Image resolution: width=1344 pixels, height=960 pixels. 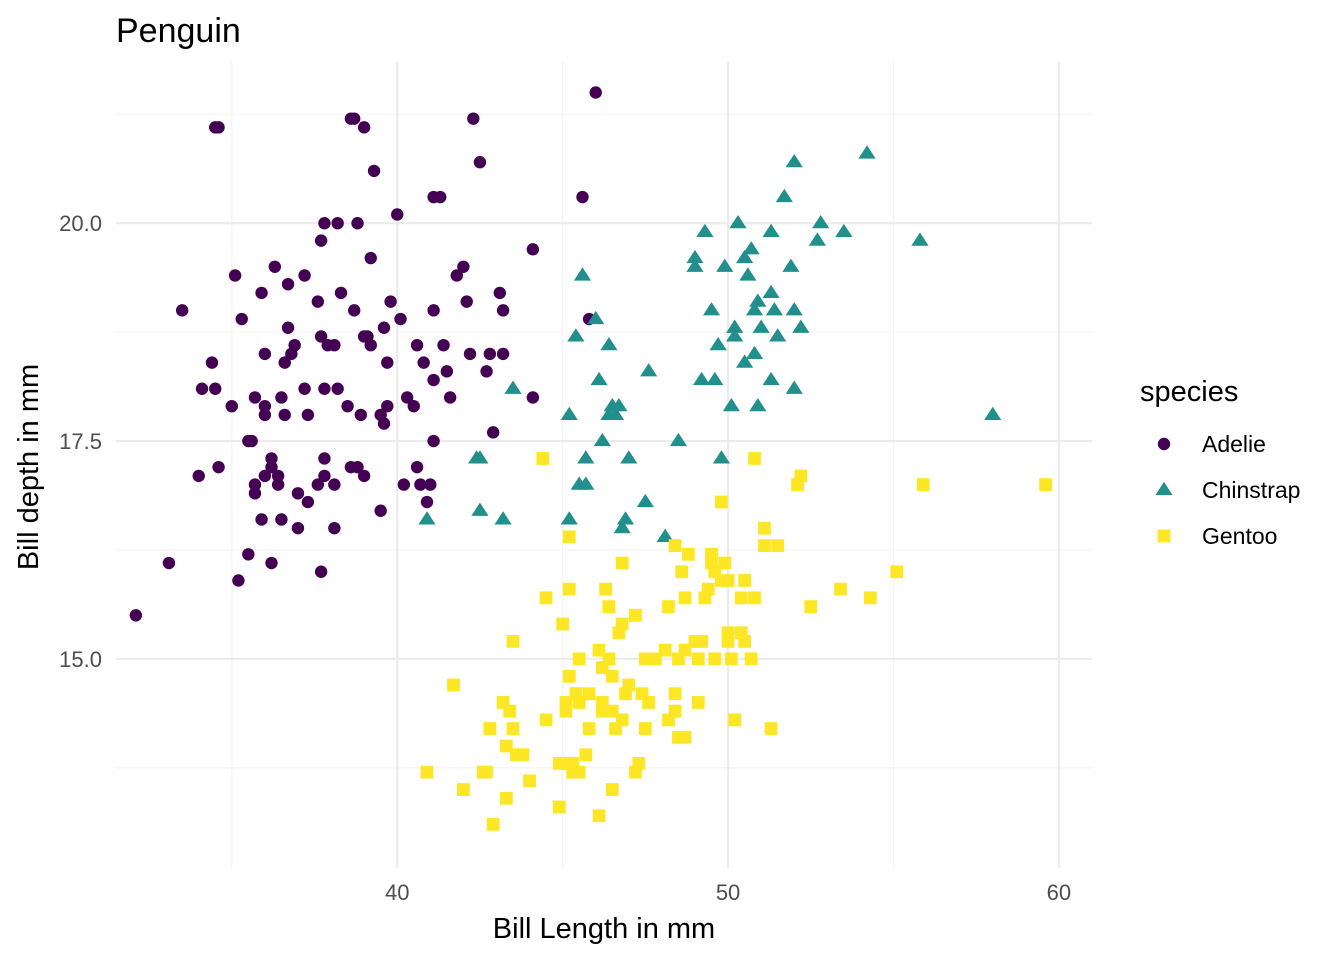 I want to click on legend-key-gentoo, so click(x=1164, y=536).